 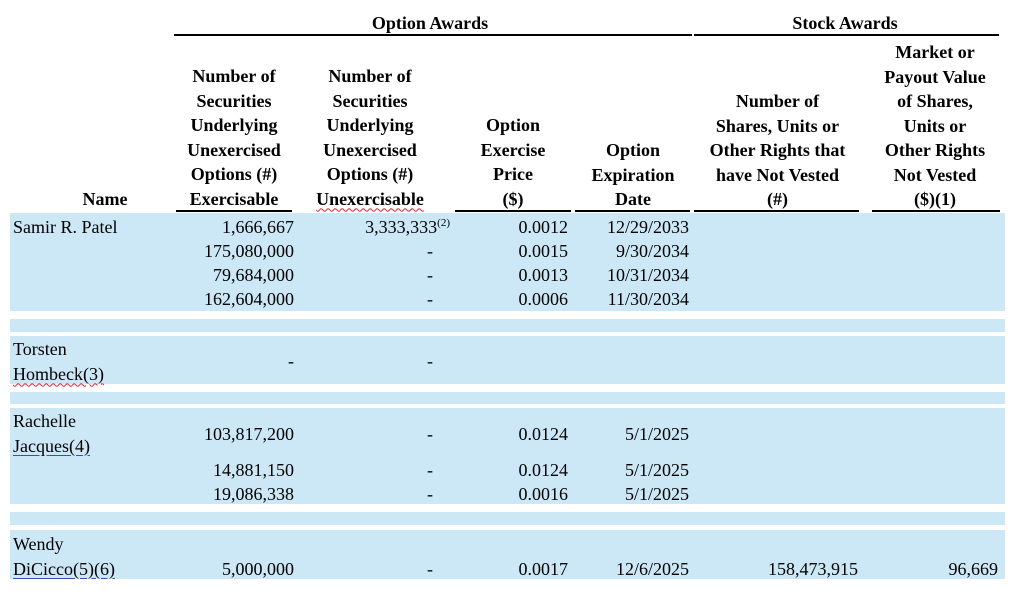 I want to click on row-date: 12/29/2033, so click(x=647, y=227).